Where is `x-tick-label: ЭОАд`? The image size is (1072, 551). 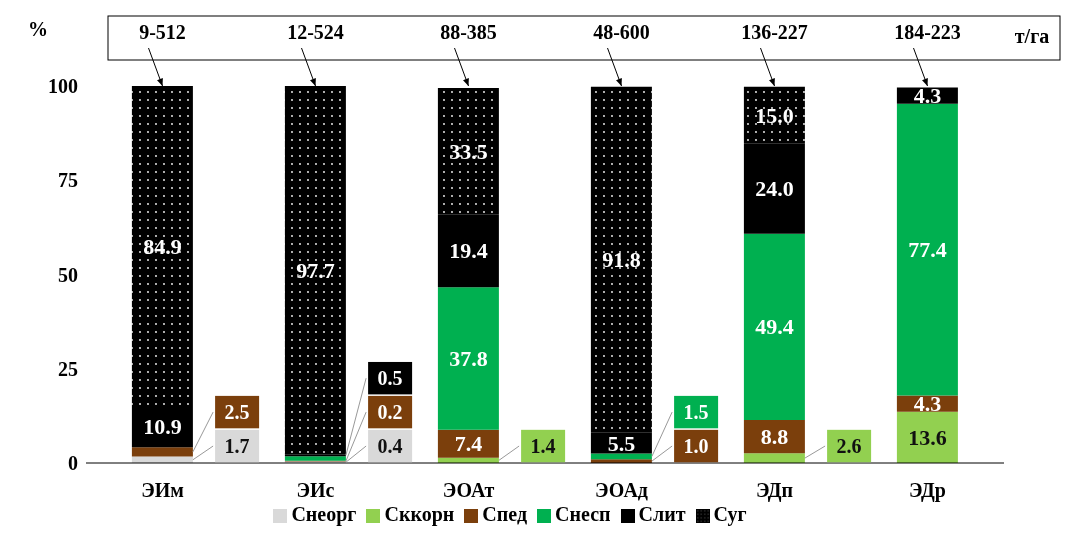 x-tick-label: ЭОАд is located at coordinates (621, 490).